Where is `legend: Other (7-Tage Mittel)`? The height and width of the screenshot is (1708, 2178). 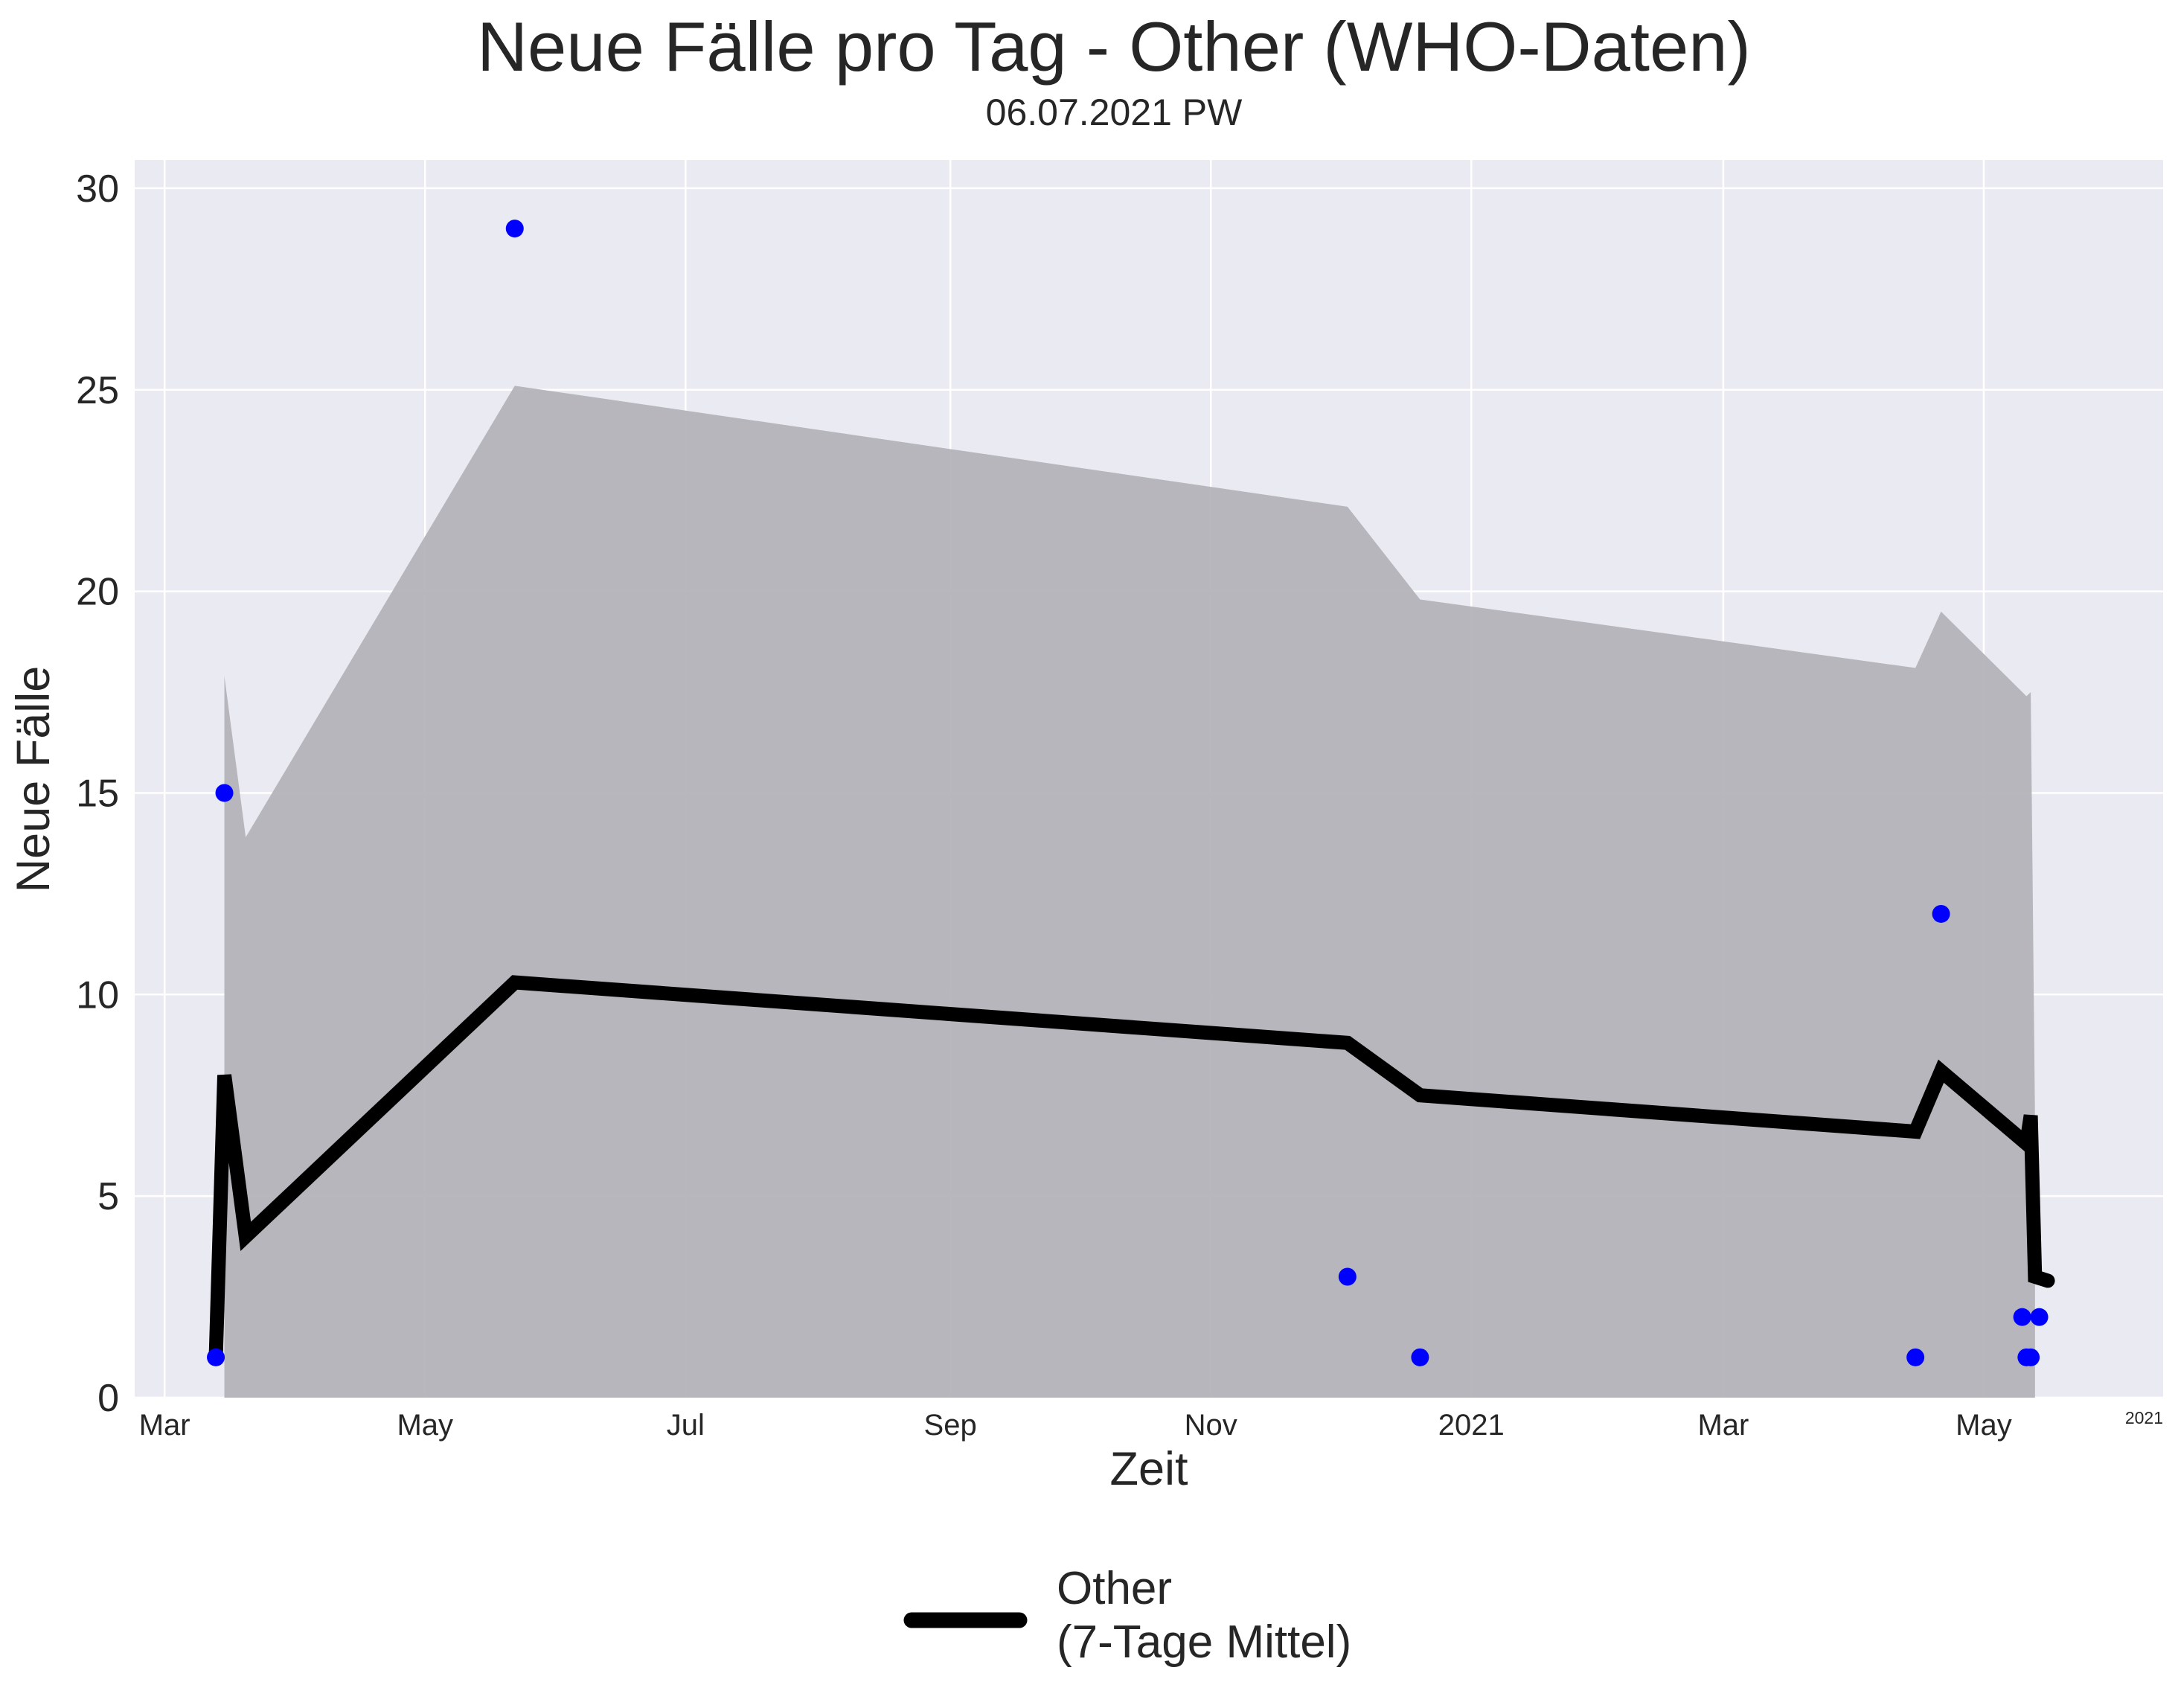 legend: Other (7-Tage Mittel) is located at coordinates (1127, 1616).